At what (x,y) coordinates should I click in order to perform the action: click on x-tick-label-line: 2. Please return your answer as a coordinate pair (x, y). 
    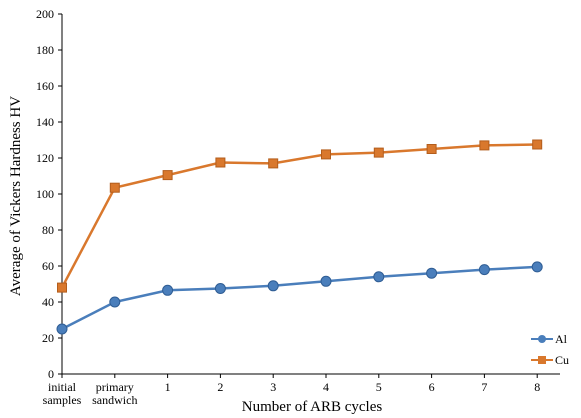
    Looking at the image, I should click on (220, 387).